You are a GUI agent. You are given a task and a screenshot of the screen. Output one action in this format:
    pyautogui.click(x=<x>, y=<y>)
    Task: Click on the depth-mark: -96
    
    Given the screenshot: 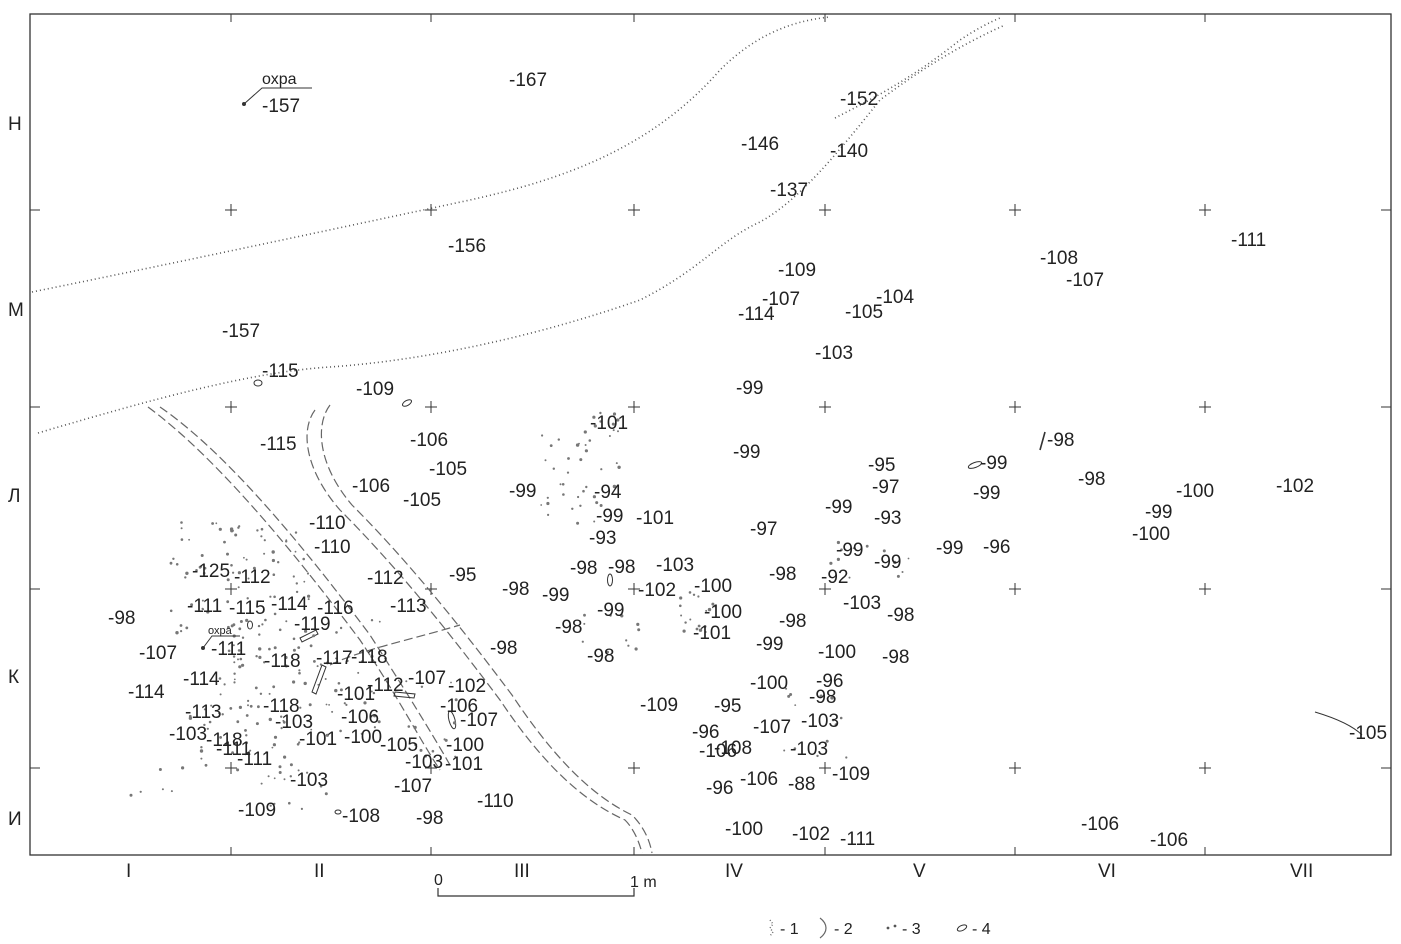 What is the action you would take?
    pyautogui.click(x=719, y=788)
    